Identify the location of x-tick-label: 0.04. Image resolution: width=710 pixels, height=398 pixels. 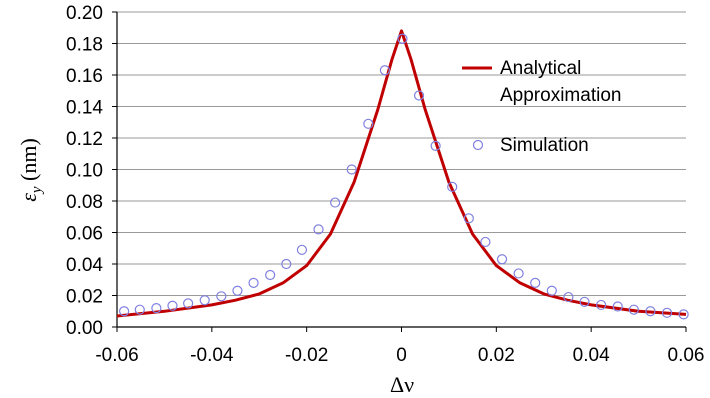
(591, 355).